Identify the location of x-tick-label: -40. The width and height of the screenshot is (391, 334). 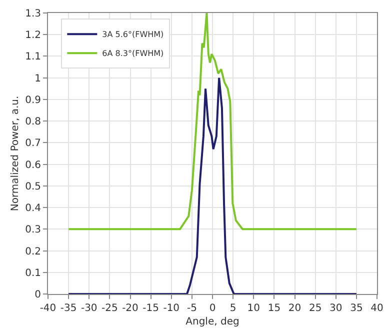
(48, 308).